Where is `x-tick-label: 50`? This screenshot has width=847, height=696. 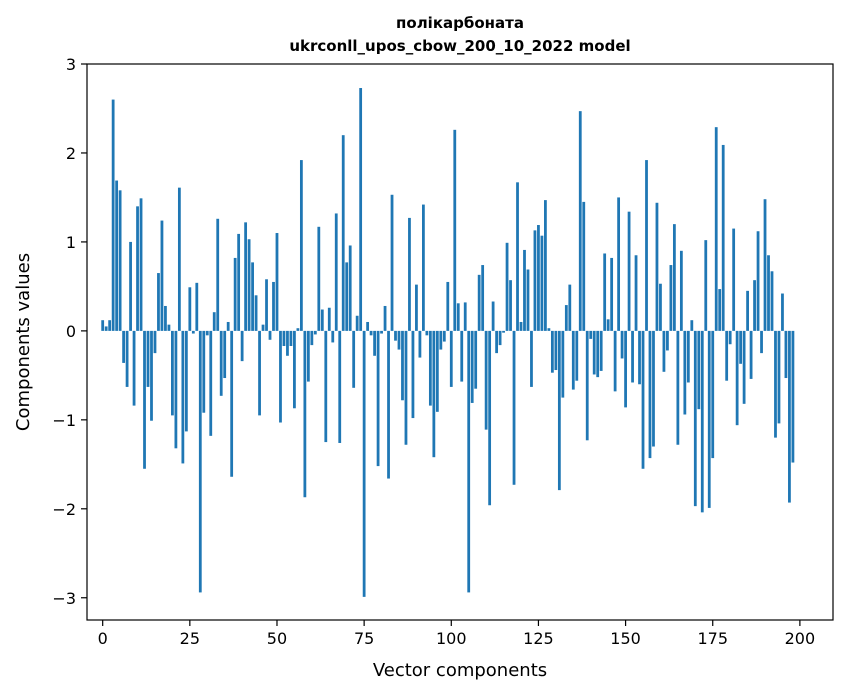
x-tick-label: 50 is located at coordinates (277, 638).